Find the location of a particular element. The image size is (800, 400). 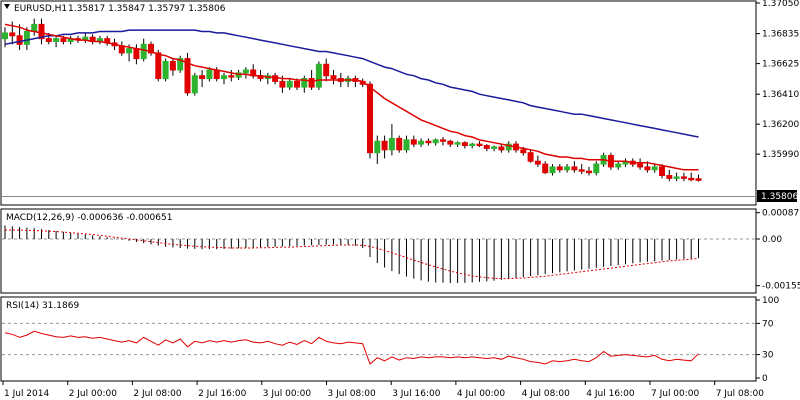

current-price-text: 1.35806 is located at coordinates (779, 197).